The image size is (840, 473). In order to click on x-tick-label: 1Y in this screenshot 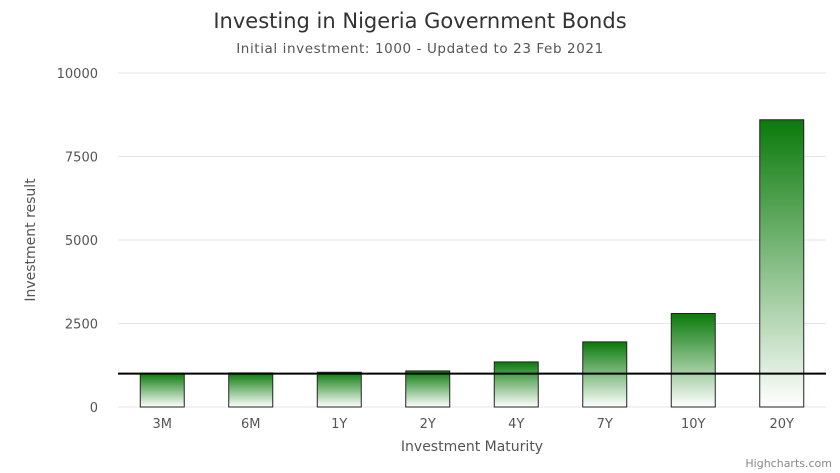, I will do `click(339, 424)`.